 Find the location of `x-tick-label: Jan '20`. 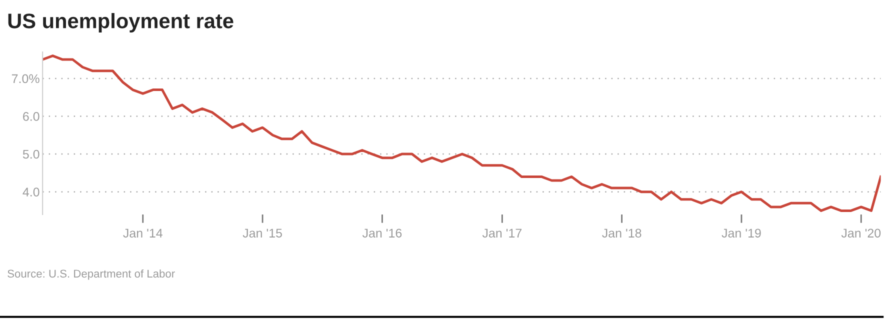

x-tick-label: Jan '20 is located at coordinates (861, 233).